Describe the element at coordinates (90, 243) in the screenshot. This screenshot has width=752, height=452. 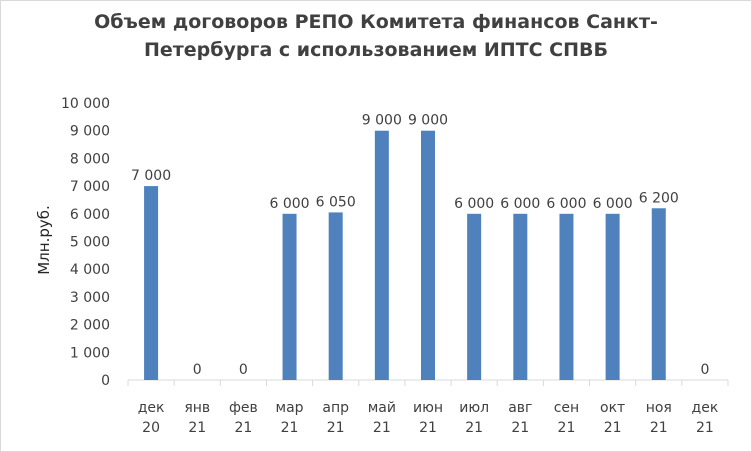
I see `y-tick-label: 5 000` at that location.